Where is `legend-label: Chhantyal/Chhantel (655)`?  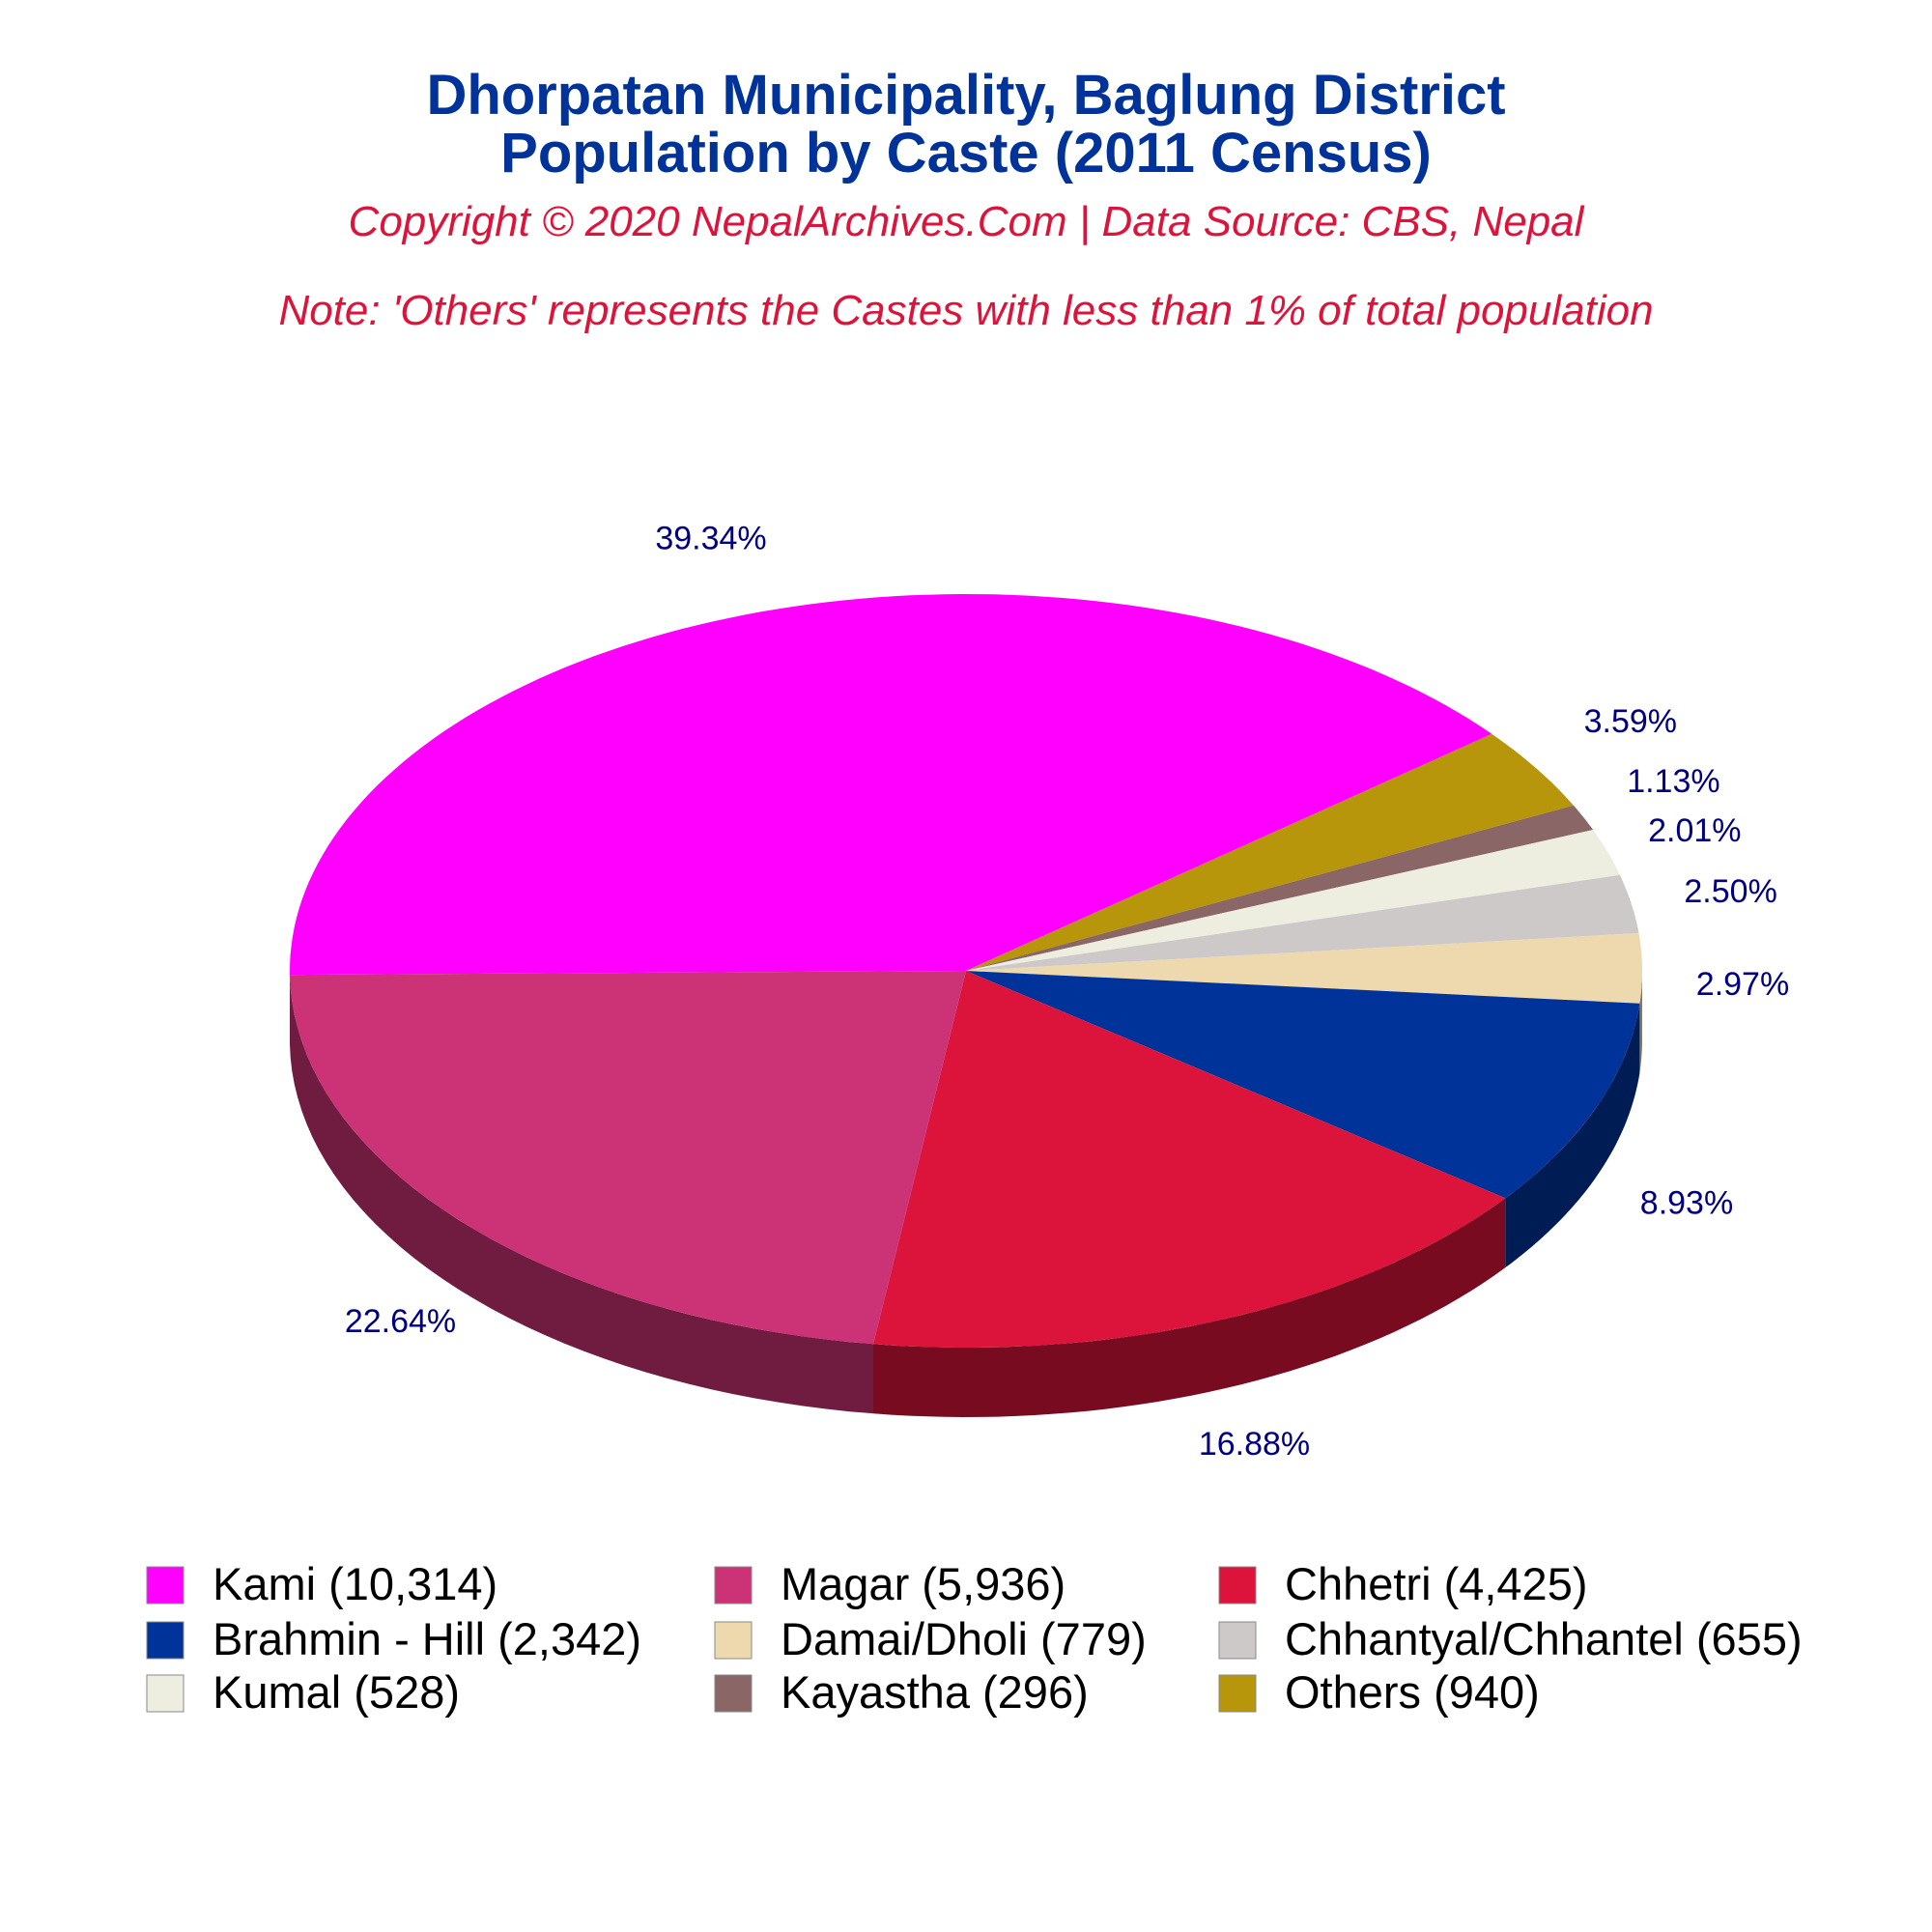
legend-label: Chhantyal/Chhantel (655) is located at coordinates (1544, 1638).